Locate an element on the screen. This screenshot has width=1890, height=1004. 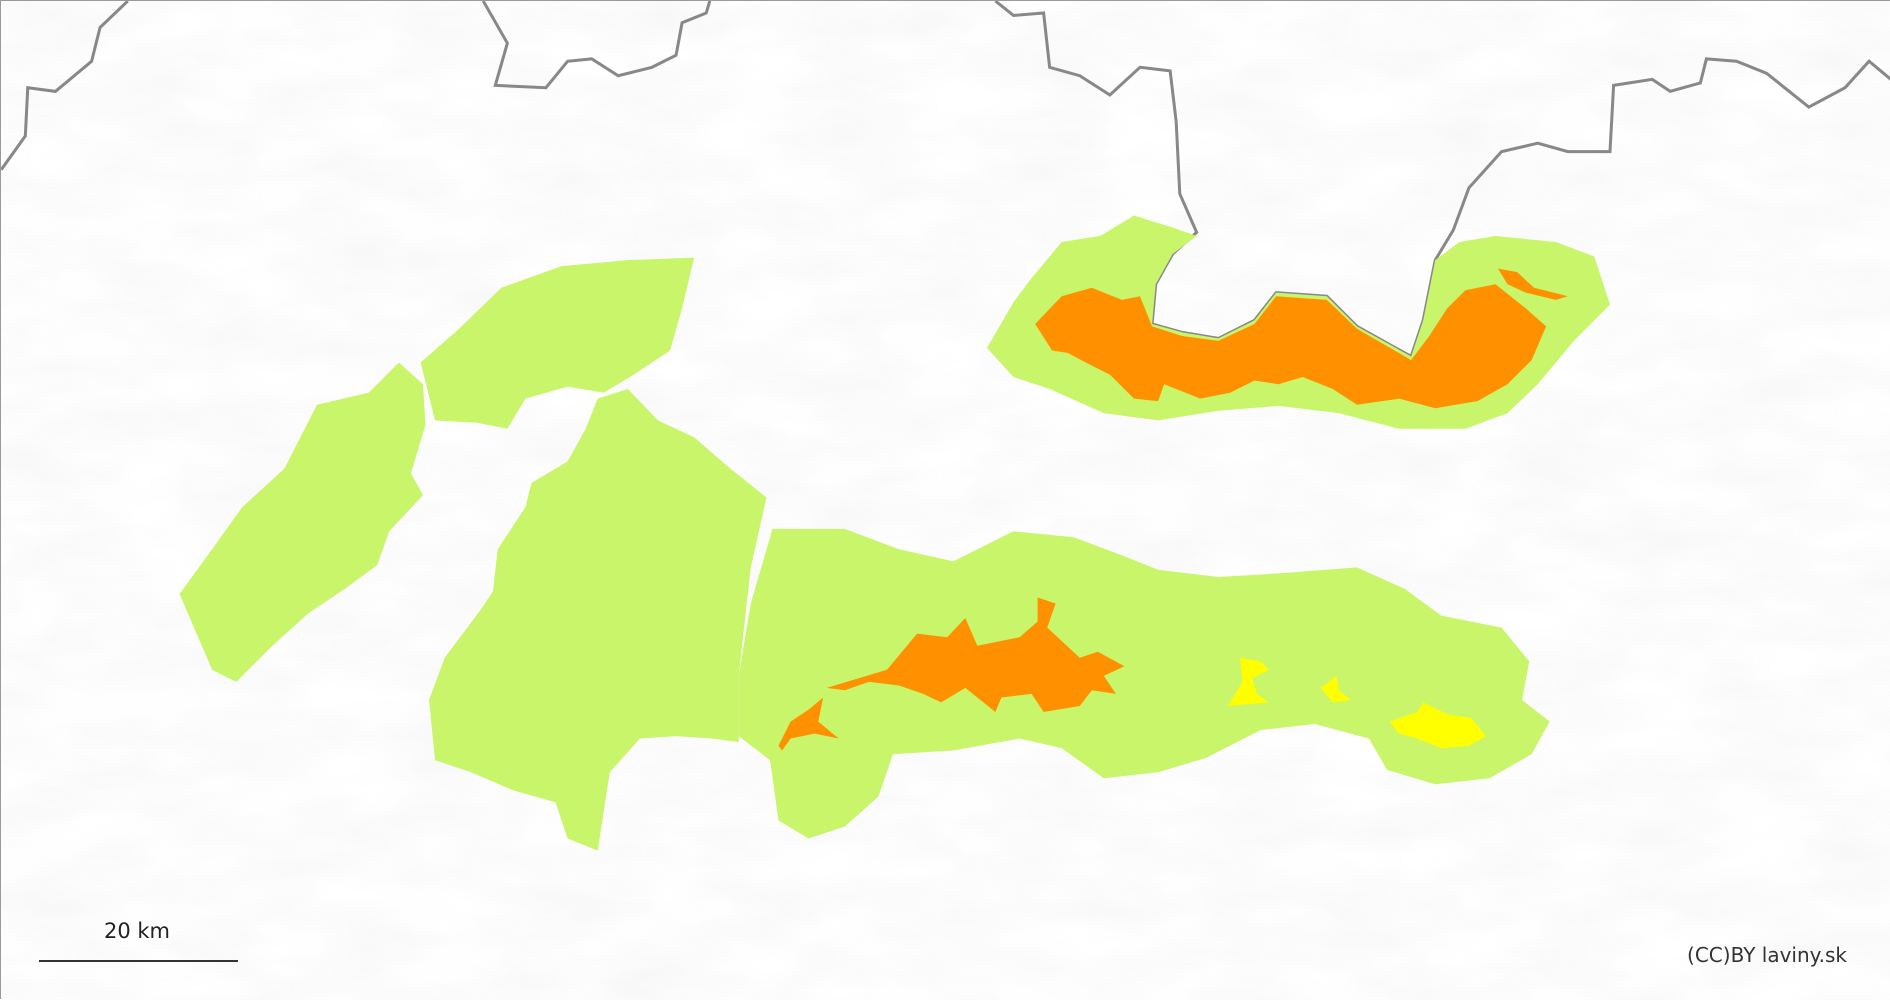
scale-bar is located at coordinates (138, 961).